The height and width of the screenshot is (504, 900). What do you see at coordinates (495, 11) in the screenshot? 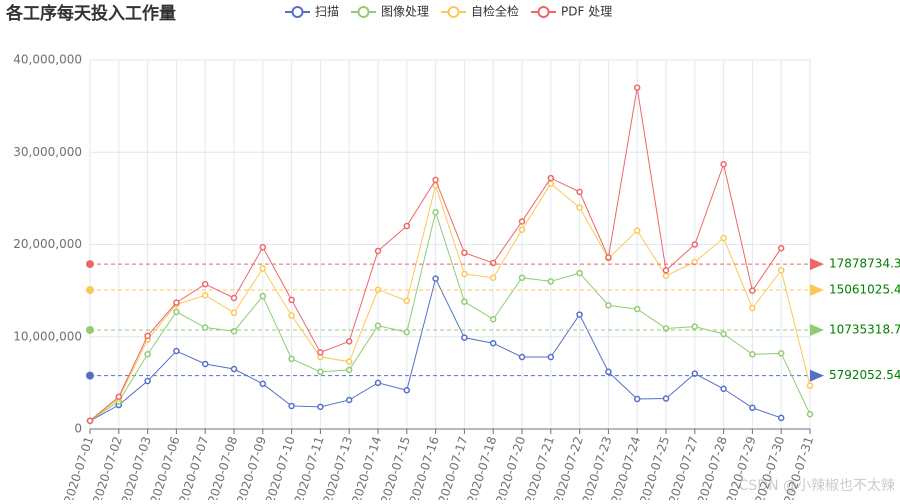
I see `legend-label: 自检全检` at bounding box center [495, 11].